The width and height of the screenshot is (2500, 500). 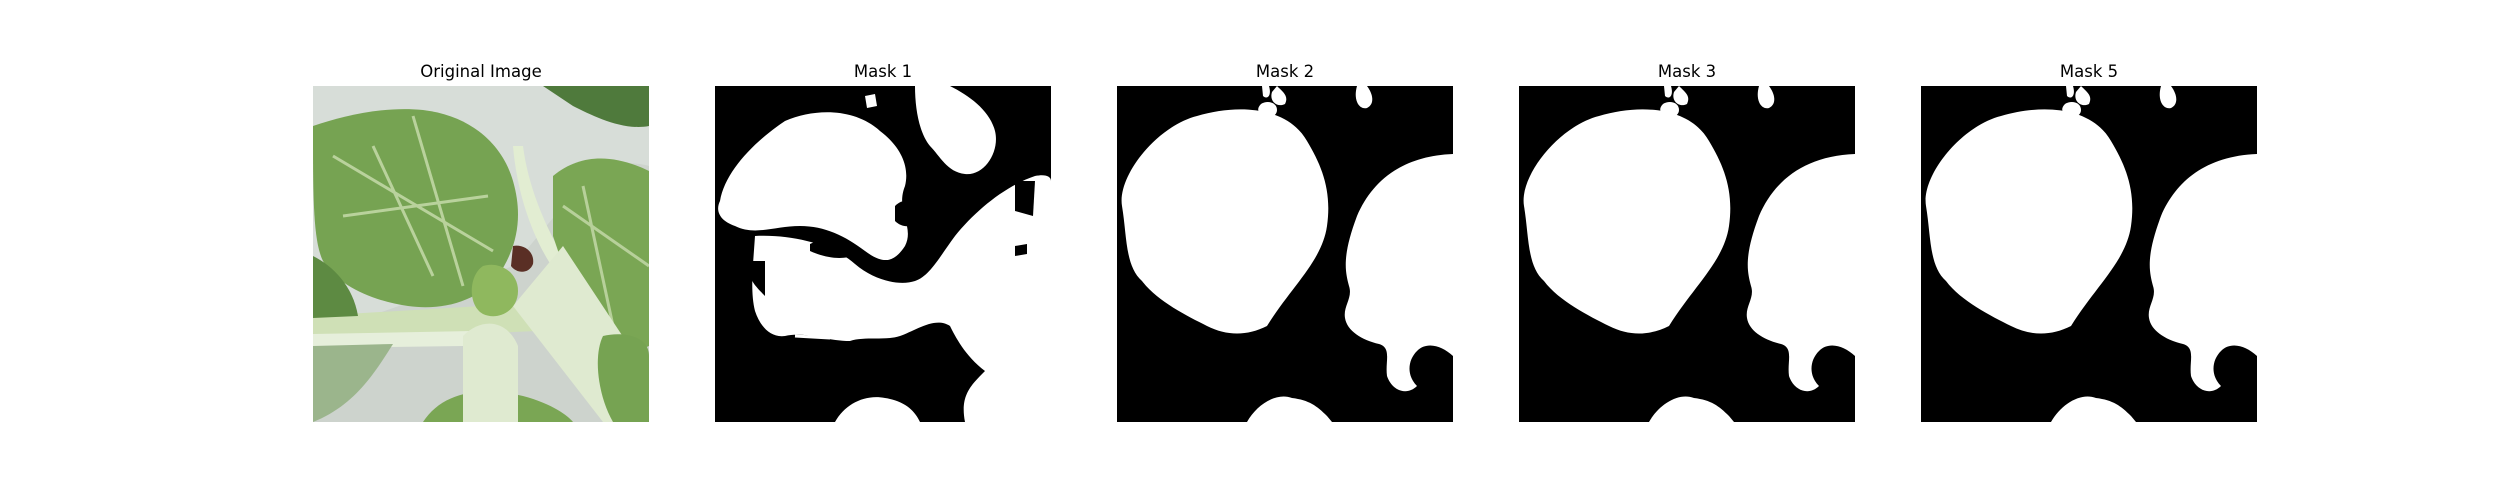 I want to click on panel-title: Mask 5, so click(x=2089, y=71).